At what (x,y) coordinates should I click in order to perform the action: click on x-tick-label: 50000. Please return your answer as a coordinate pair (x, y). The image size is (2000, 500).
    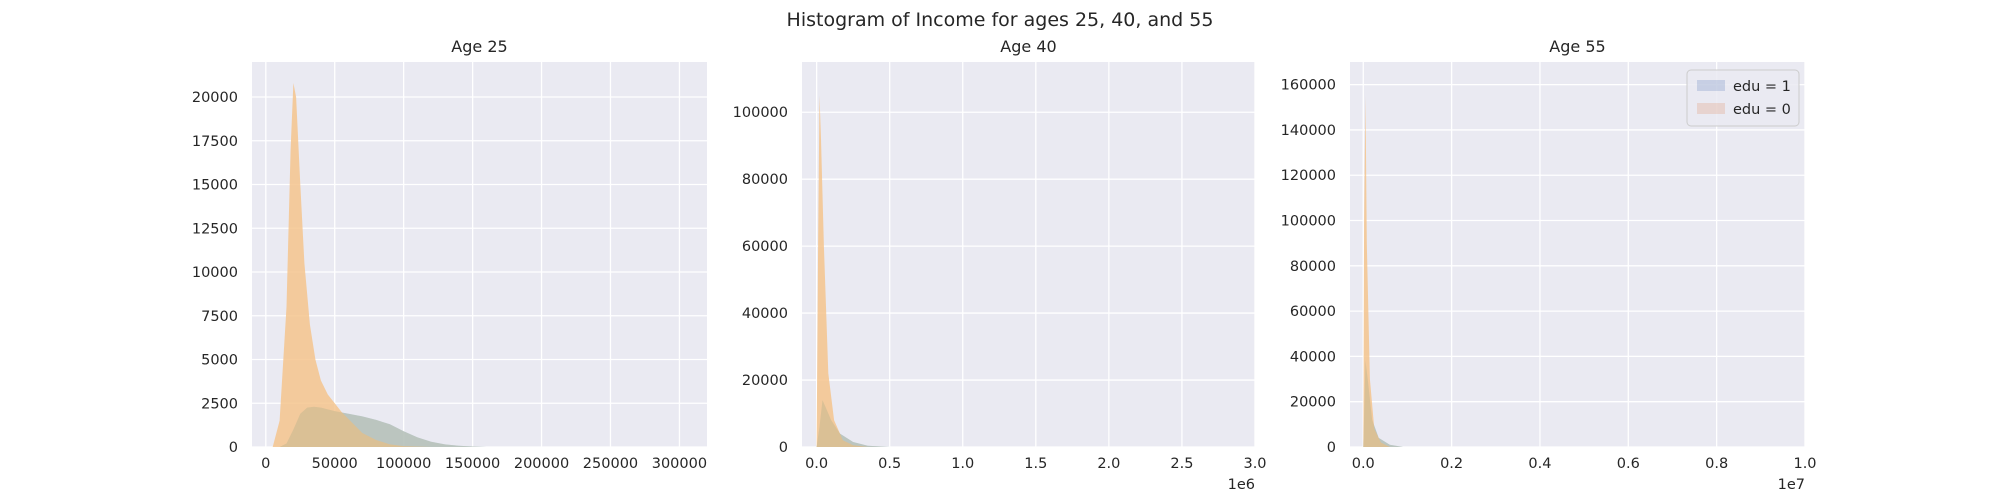
    Looking at the image, I should click on (335, 464).